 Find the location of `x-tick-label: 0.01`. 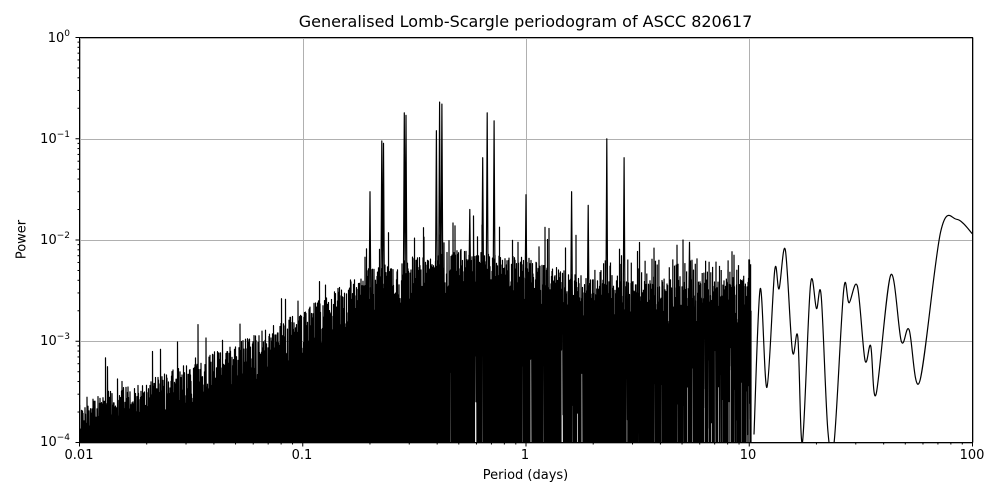

x-tick-label: 0.01 is located at coordinates (79, 455).